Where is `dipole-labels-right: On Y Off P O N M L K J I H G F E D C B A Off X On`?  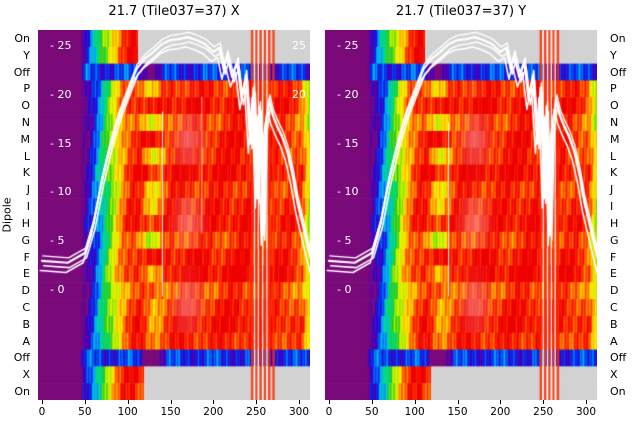
dipole-labels-right: On Y Off P O N M L K J I H G F E D C B A Off X On is located at coordinates (621, 220).